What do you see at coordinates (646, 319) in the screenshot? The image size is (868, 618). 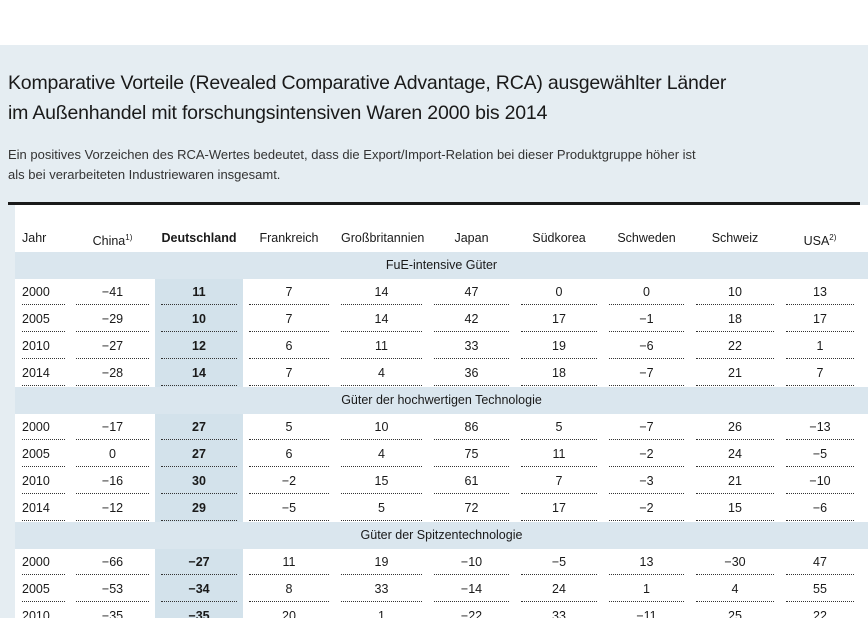 I see `table-cell: −1` at bounding box center [646, 319].